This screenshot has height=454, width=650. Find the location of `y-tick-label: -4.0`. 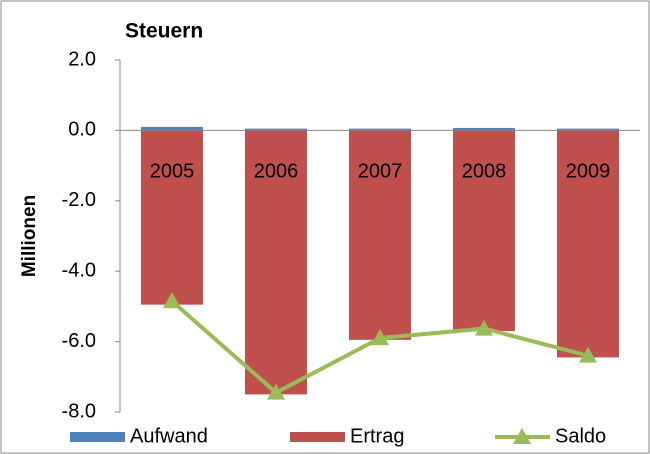

y-tick-label: -4.0 is located at coordinates (79, 270).